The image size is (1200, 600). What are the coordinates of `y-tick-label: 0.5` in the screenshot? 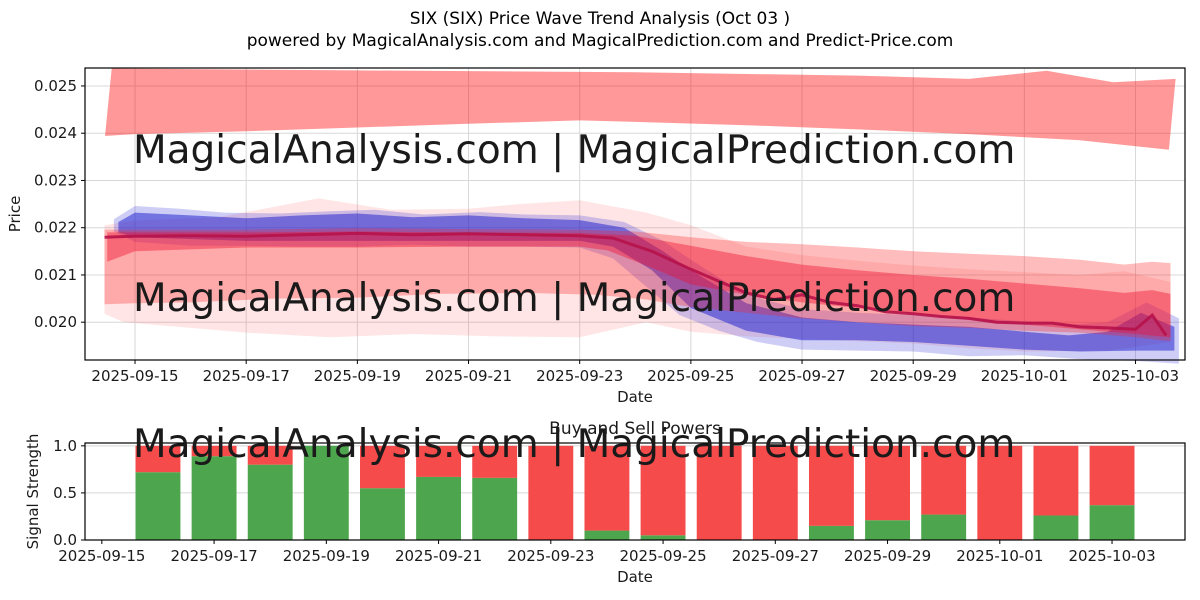 It's located at (65, 493).